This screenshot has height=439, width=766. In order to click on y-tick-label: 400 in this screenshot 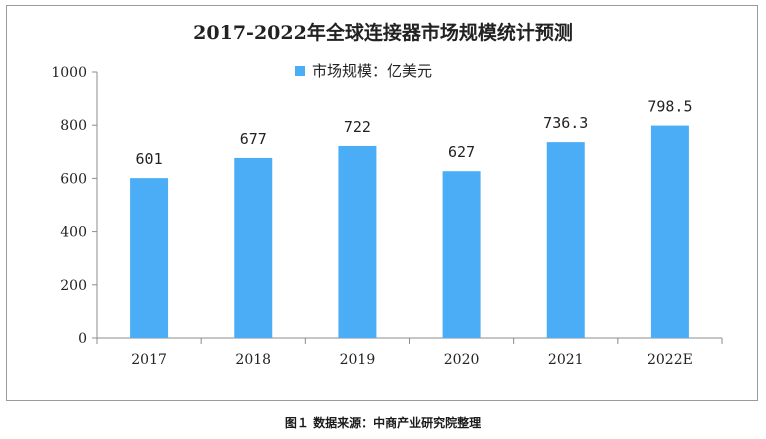, I will do `click(73, 233)`.